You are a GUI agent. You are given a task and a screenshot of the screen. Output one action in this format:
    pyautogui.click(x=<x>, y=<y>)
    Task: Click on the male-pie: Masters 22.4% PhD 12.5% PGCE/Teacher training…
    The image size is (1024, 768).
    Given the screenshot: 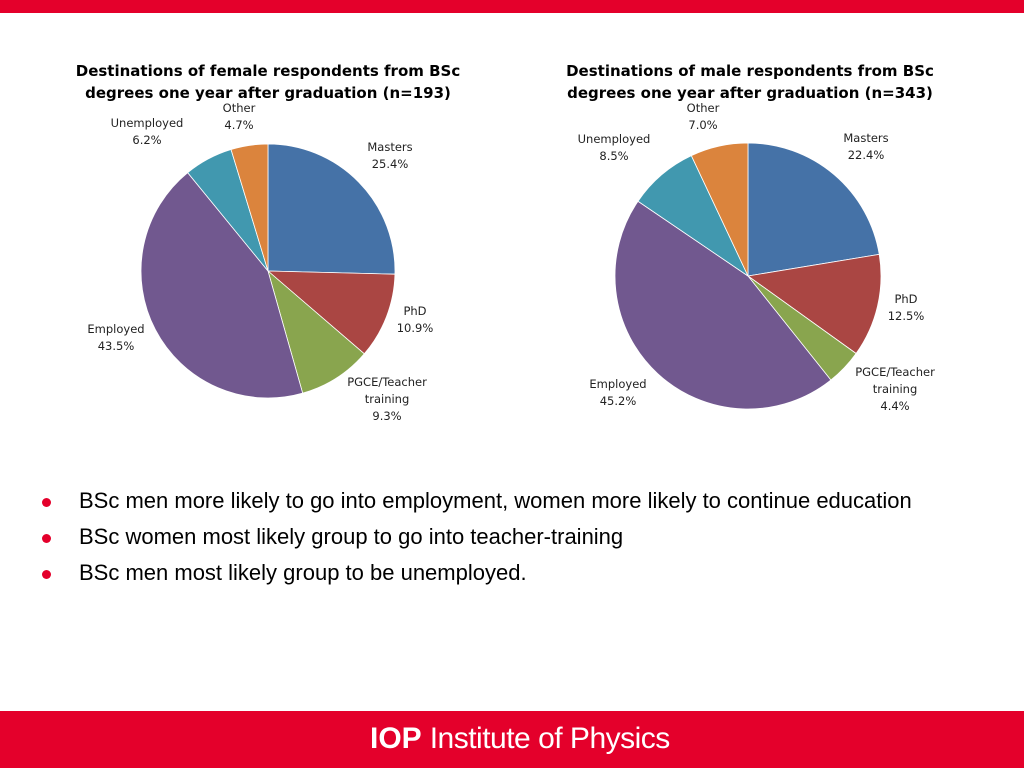 What is the action you would take?
    pyautogui.click(x=756, y=257)
    